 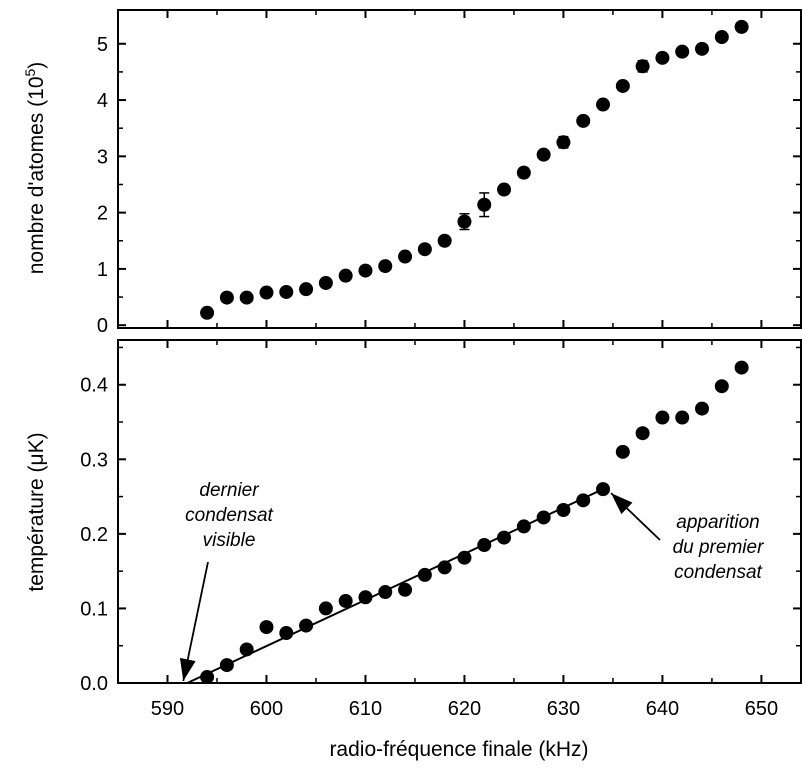 What do you see at coordinates (102, 214) in the screenshot?
I see `top-y-tick-label: 2` at bounding box center [102, 214].